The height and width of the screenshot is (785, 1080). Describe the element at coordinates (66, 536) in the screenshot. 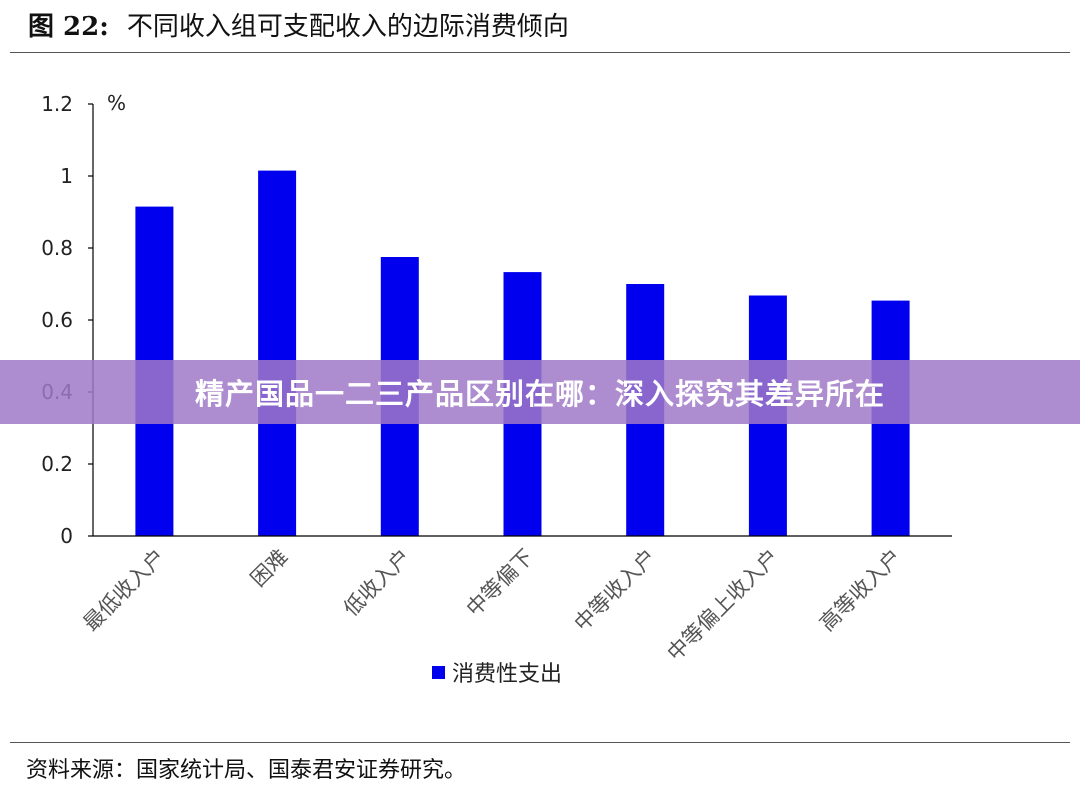

I see `y-tick-label: 0` at that location.